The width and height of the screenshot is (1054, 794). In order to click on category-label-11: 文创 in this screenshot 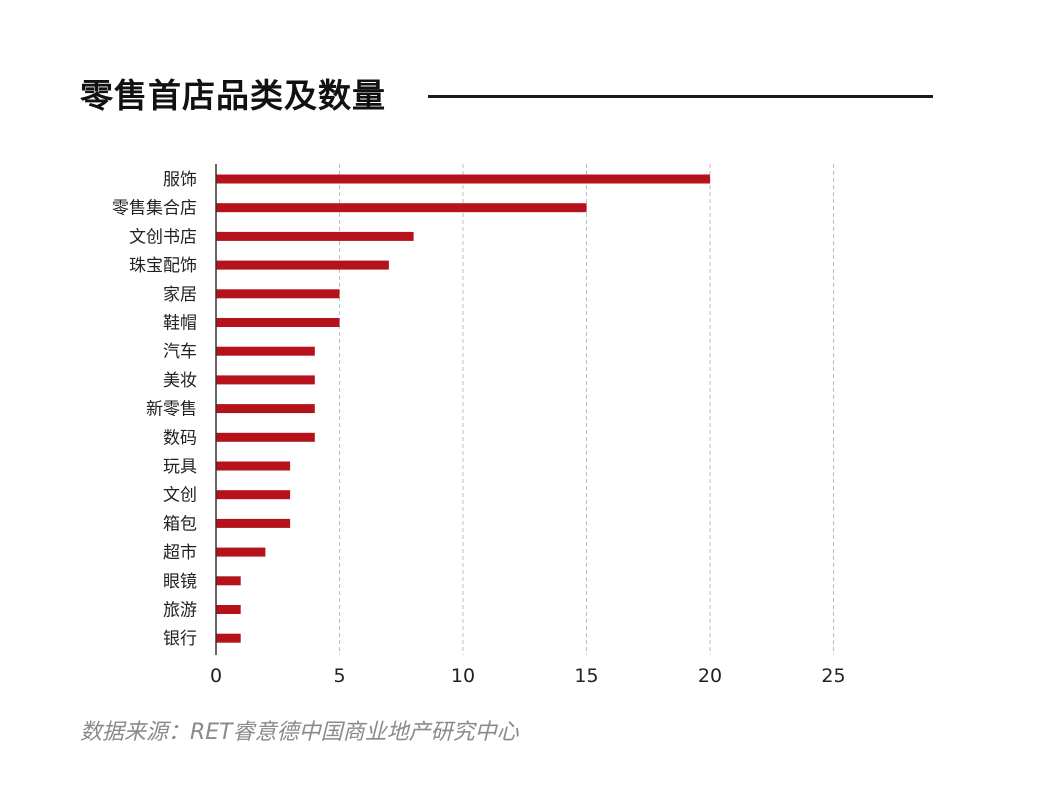, I will do `click(180, 496)`.